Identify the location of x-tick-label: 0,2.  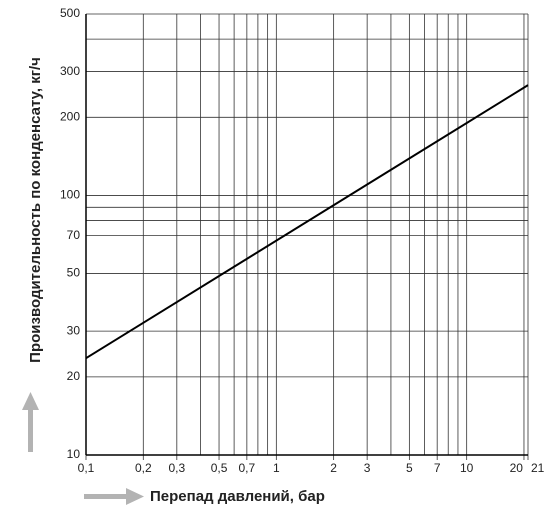
(143, 468).